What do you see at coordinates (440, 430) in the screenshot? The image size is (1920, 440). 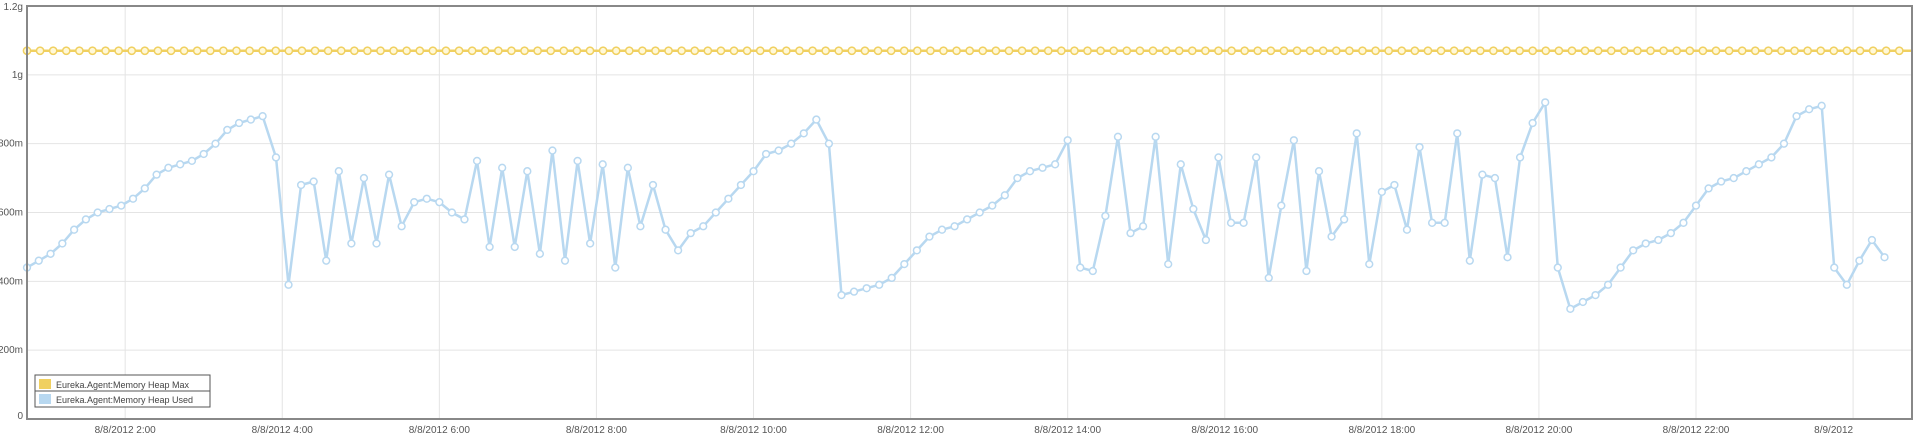 I see `x-tick-label: 8/8/2012 6:00` at bounding box center [440, 430].